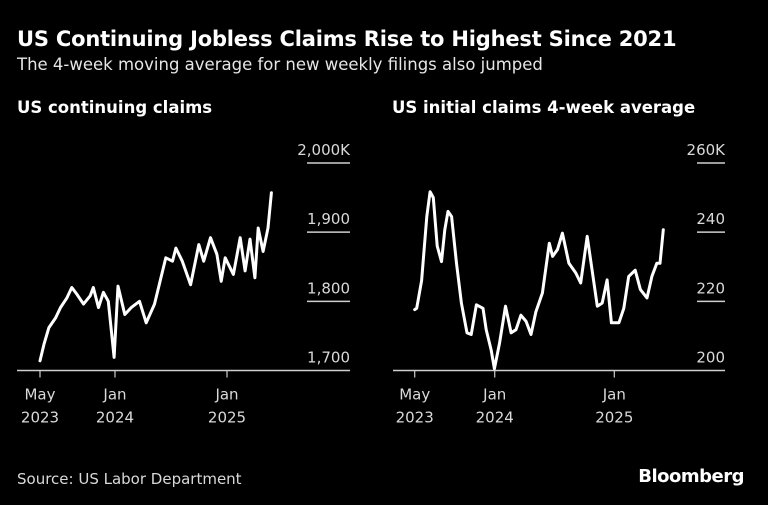 Image resolution: width=768 pixels, height=505 pixels. Describe the element at coordinates (710, 358) in the screenshot. I see `y-tick-label: 200` at that location.